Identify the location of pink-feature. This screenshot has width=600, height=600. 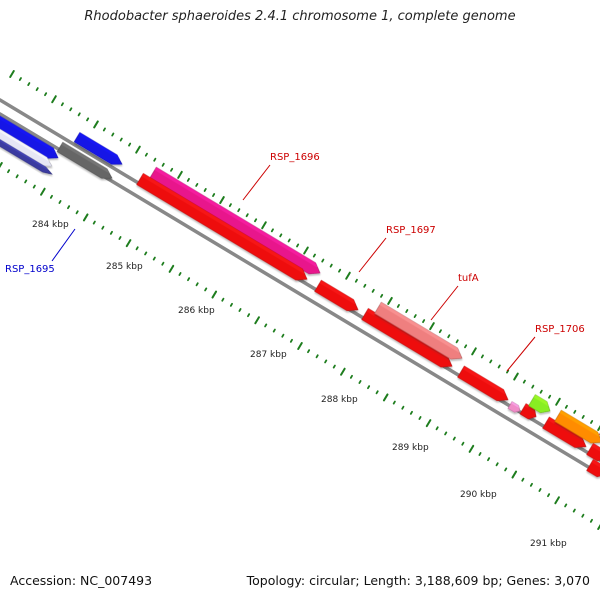
(514, 408).